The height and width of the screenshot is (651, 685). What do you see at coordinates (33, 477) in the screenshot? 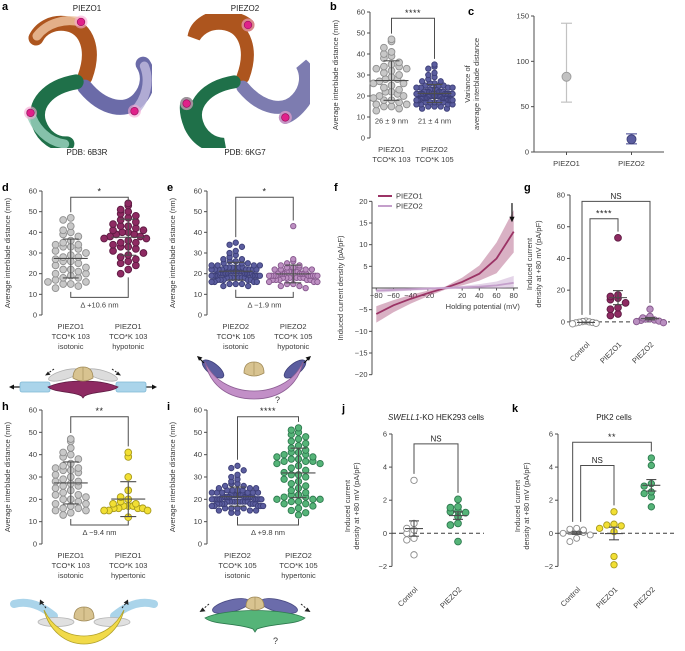
I see `y-tick-label: 30` at bounding box center [33, 477].